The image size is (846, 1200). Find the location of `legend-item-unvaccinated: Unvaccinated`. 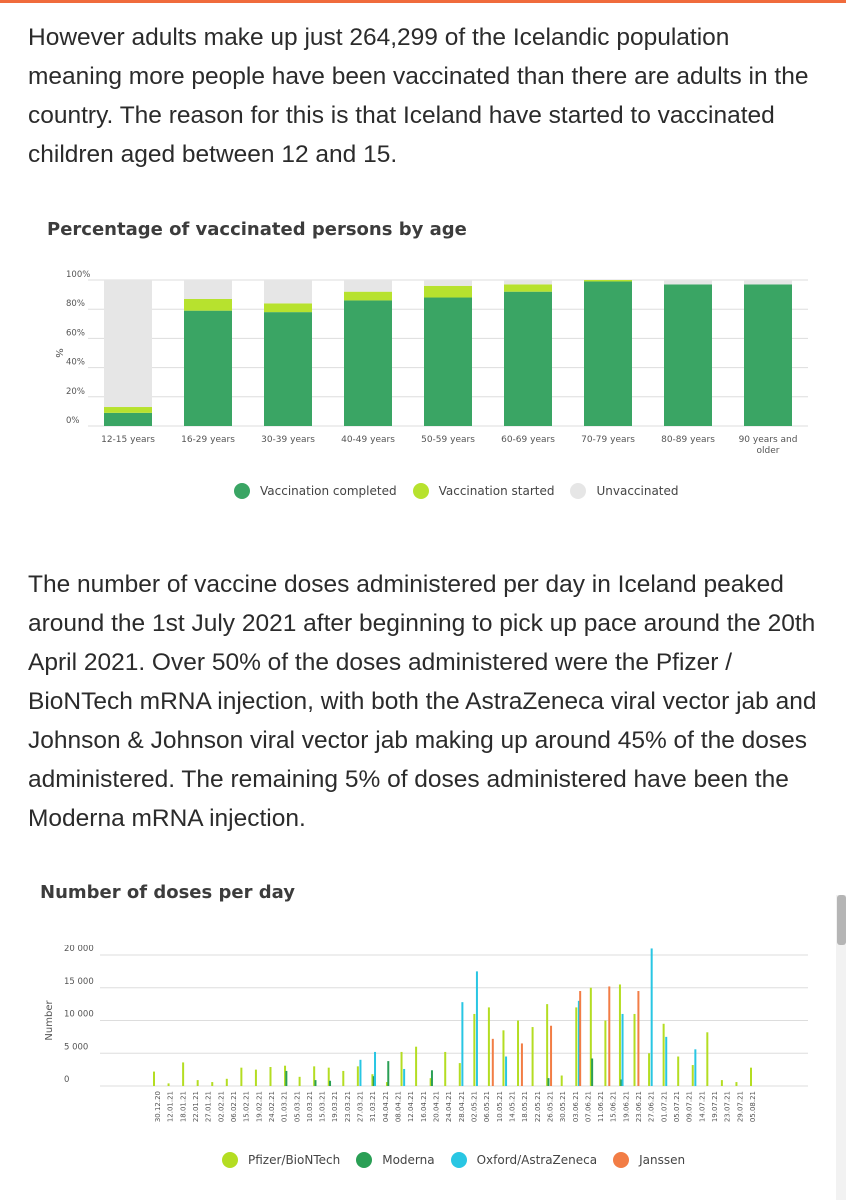

legend-item-unvaccinated: Unvaccinated is located at coordinates (624, 491).